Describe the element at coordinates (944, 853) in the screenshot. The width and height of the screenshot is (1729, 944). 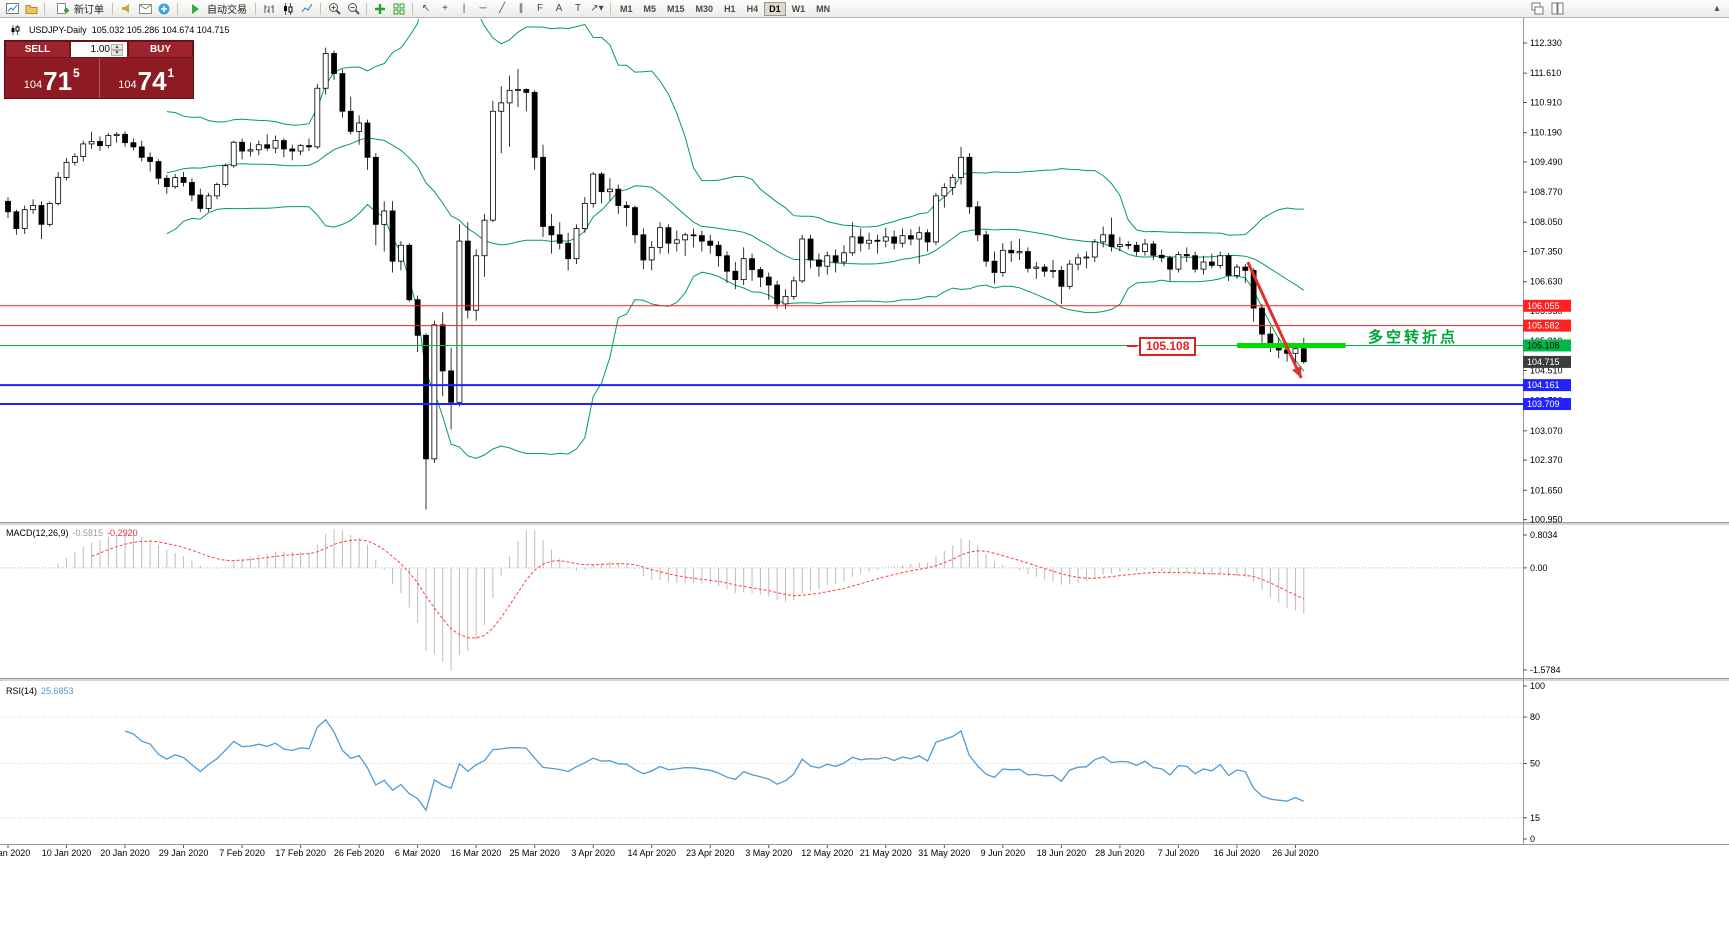
I see `svg-text: 31 May 2020` at that location.